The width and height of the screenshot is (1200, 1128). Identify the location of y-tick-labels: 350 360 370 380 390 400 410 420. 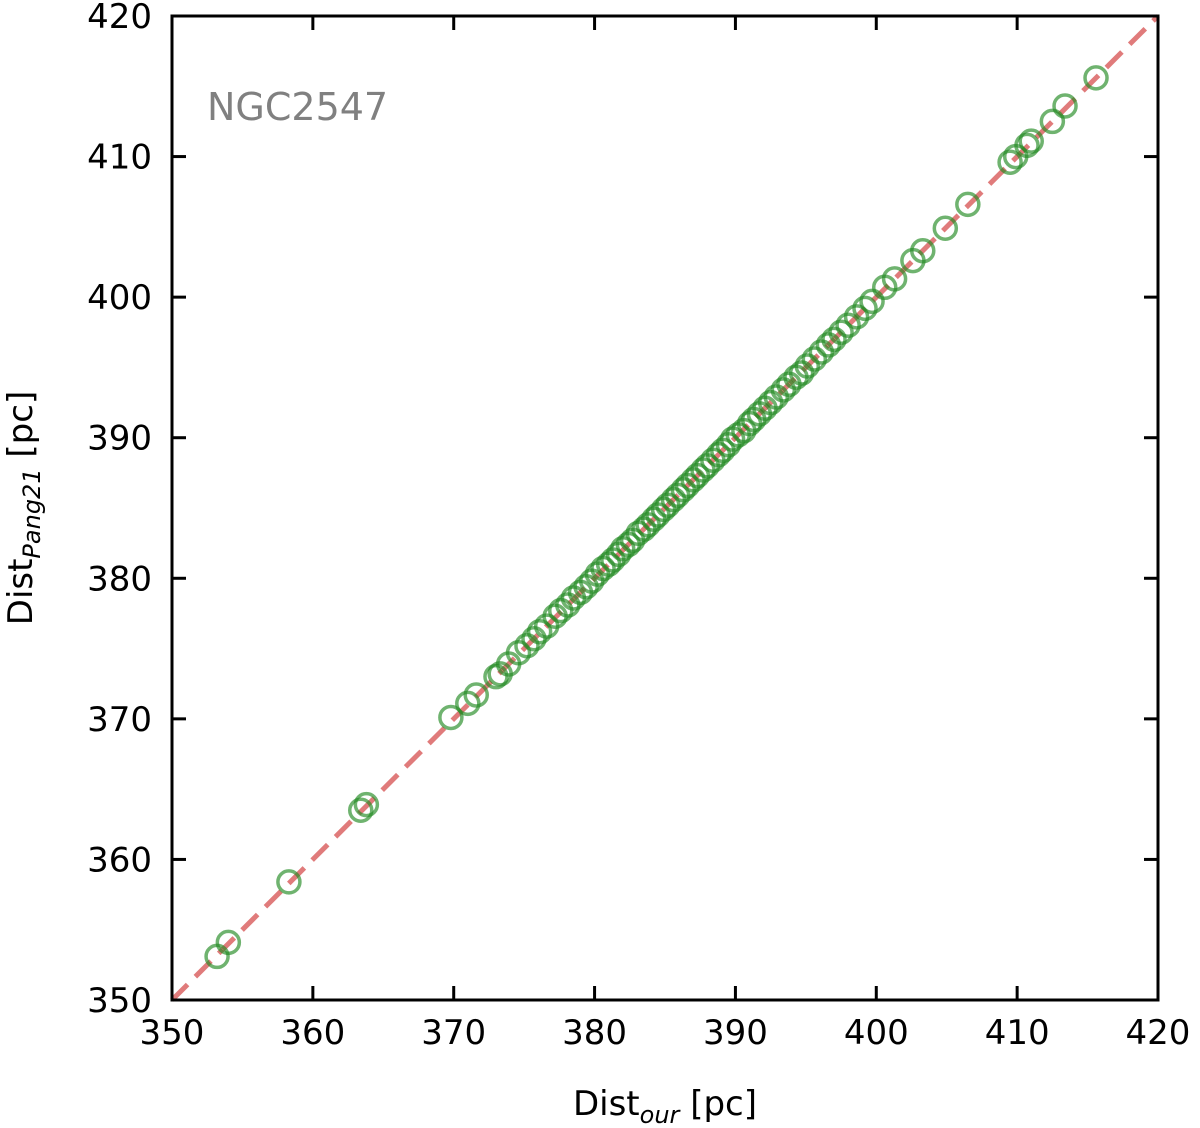
(119, 510).